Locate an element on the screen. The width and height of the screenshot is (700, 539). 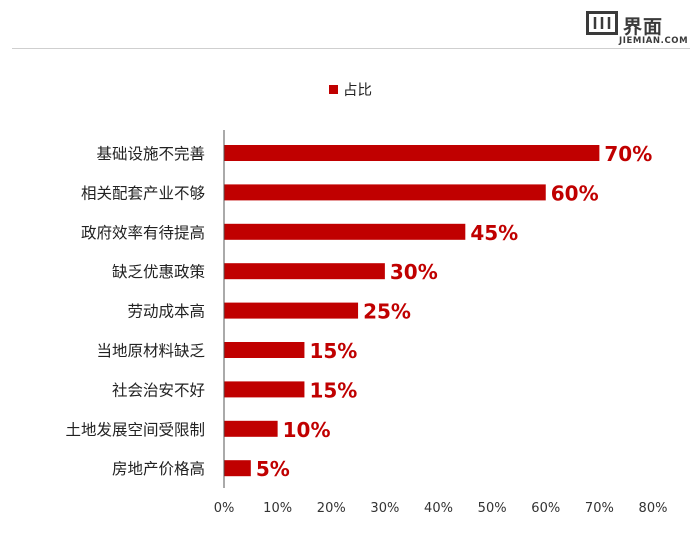
jiemian-logo-icon is located at coordinates (602, 23).